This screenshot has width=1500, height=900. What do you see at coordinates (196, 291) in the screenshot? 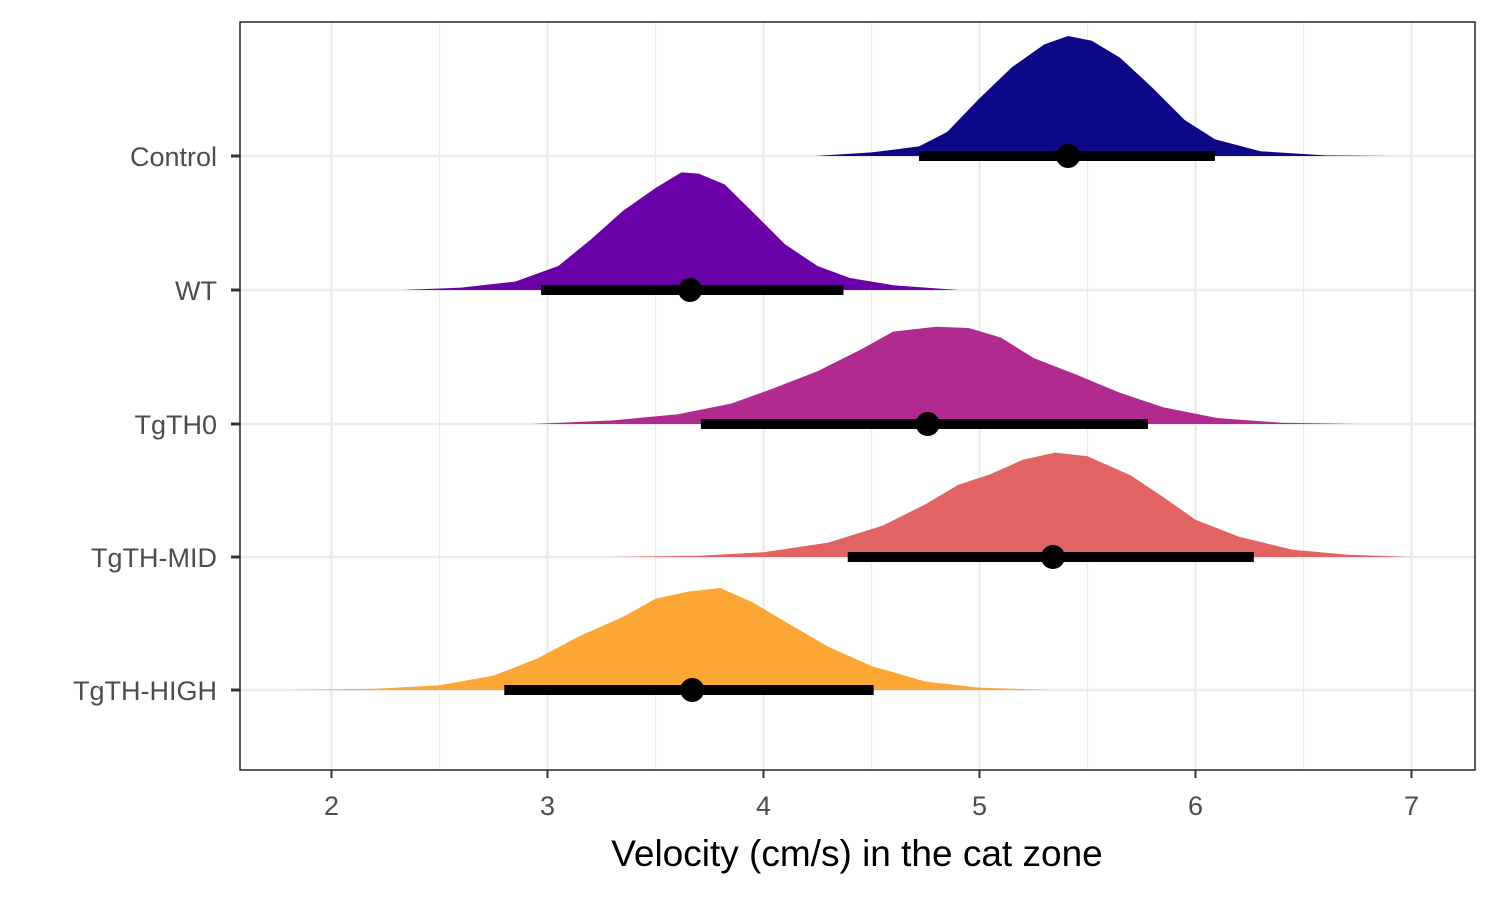
I see `y-tick-label: WT` at bounding box center [196, 291].